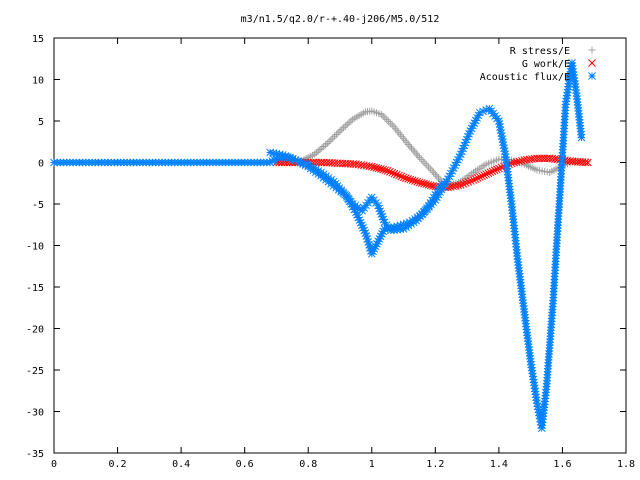  Describe the element at coordinates (35, 330) in the screenshot. I see `y-tick-label: -20` at that location.